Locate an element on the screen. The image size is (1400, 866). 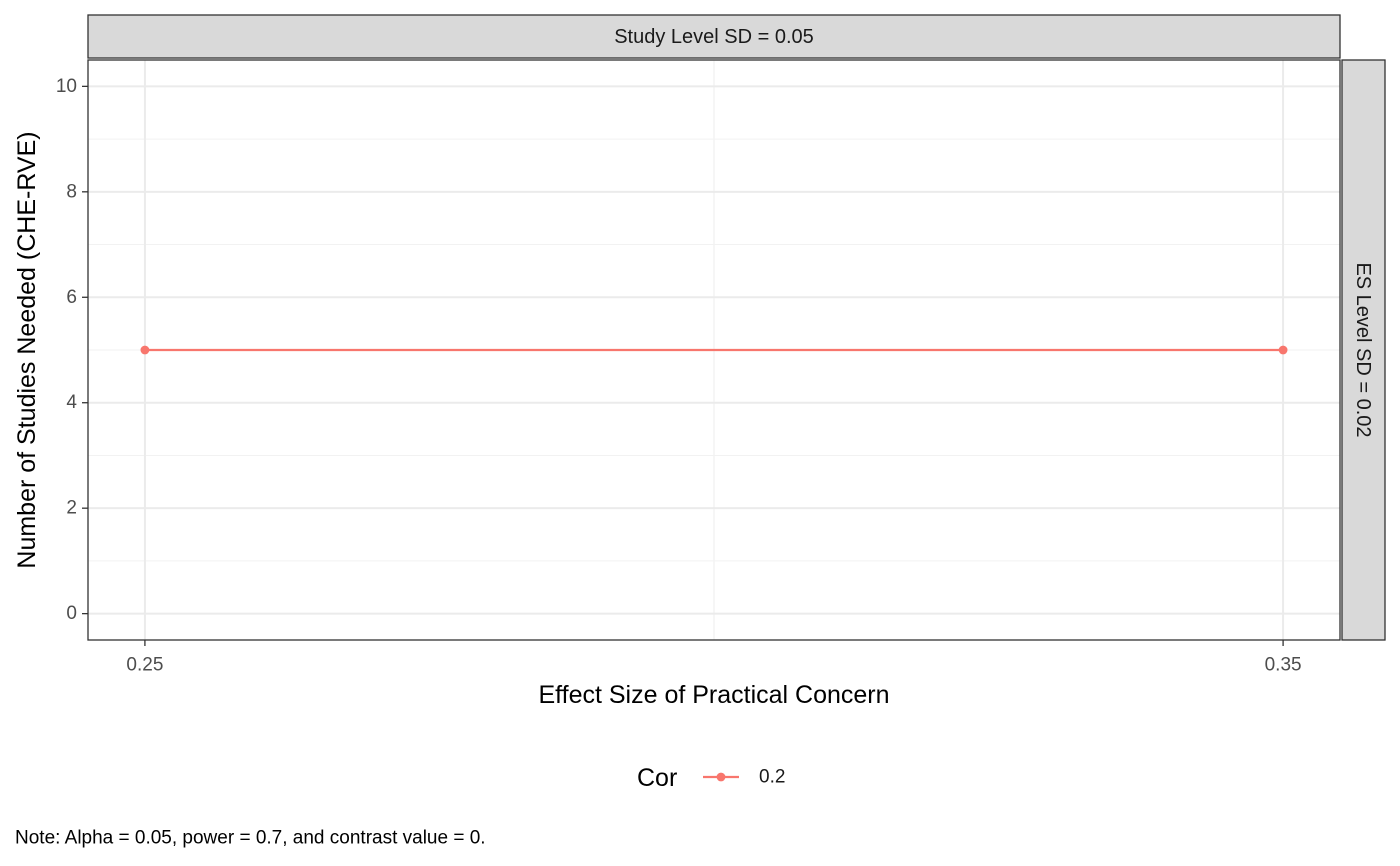
facet-label-right: ES Level SD = 0.02 is located at coordinates (1363, 349).